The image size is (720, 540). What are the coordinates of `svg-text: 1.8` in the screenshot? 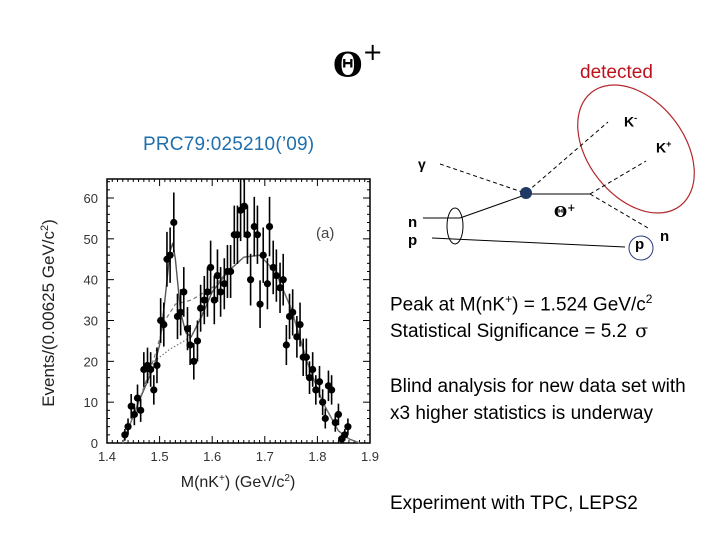 It's located at (317, 456).